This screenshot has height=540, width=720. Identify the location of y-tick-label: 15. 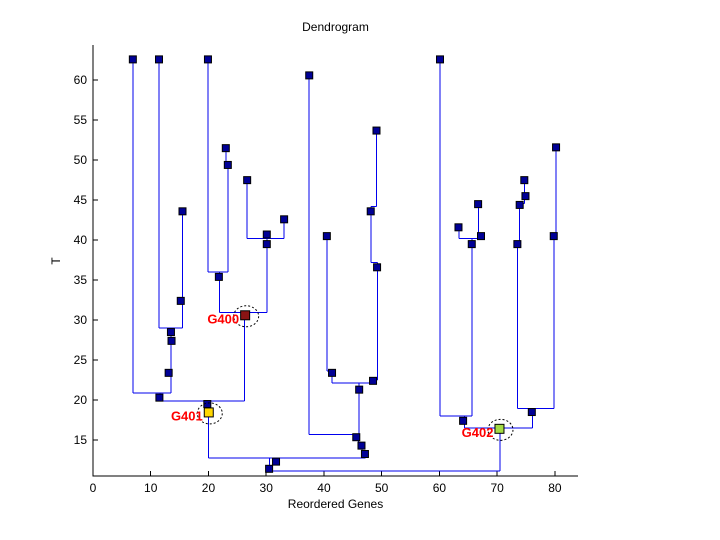
(81, 440).